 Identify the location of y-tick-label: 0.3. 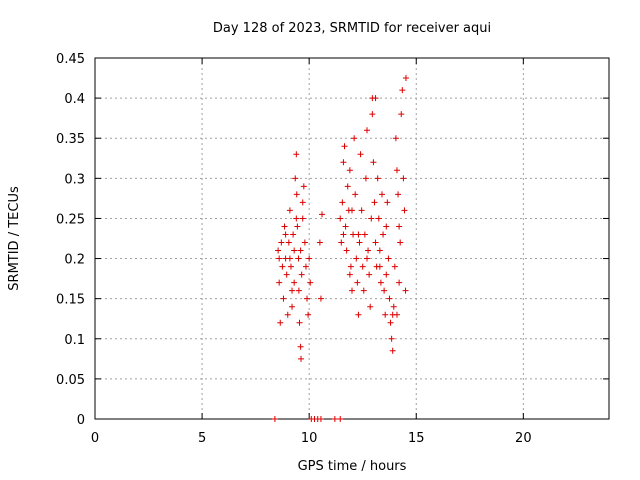
(74, 179).